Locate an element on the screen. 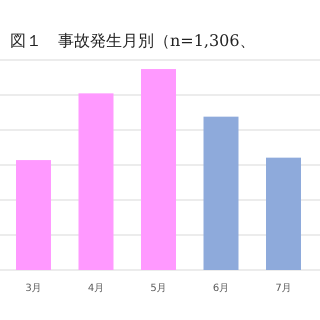 This screenshot has height=320, width=320. x-tick-label: 3月 is located at coordinates (33, 288).